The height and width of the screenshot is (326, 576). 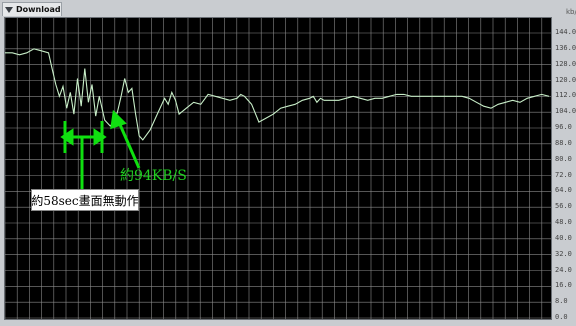 I want to click on y-tick-label: 56.0, so click(x=563, y=206).